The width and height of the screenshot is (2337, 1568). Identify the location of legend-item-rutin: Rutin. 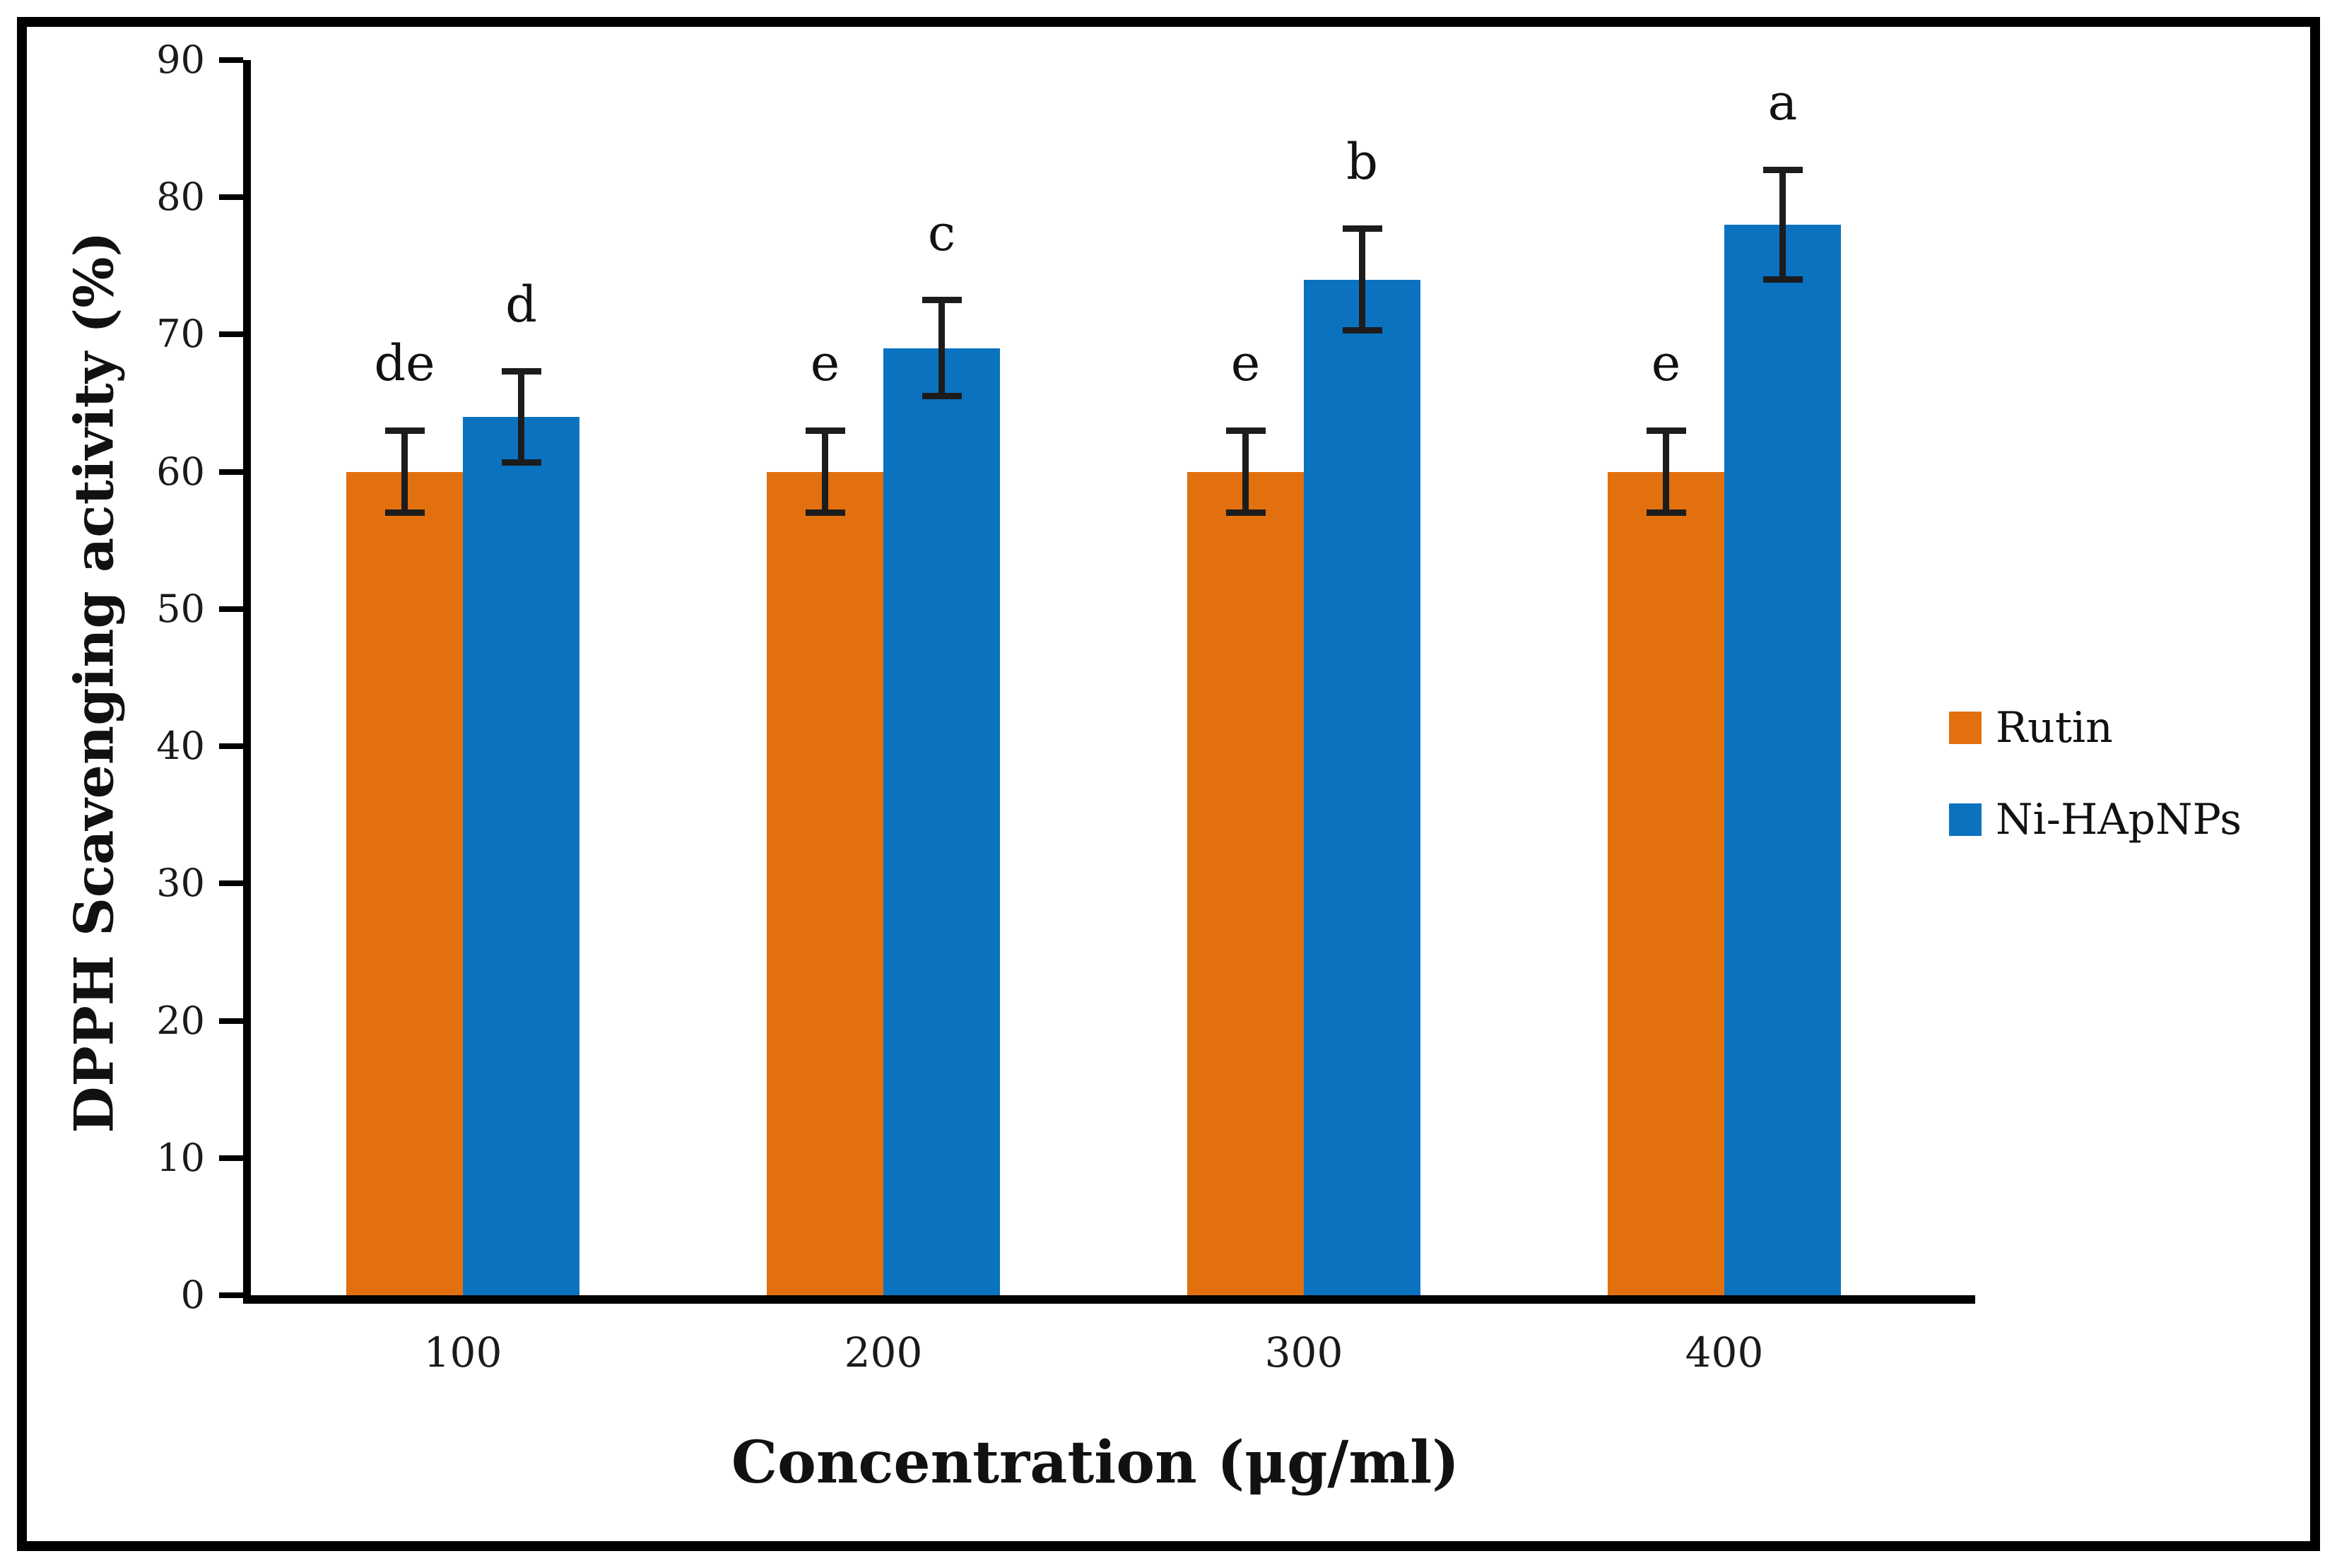
(2095, 728).